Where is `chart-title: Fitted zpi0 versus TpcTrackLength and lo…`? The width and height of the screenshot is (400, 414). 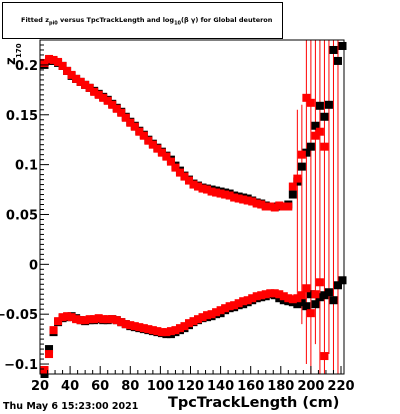 chart-title: Fitted zpi0 versus TpcTrackLength and lo… is located at coordinates (146, 21).